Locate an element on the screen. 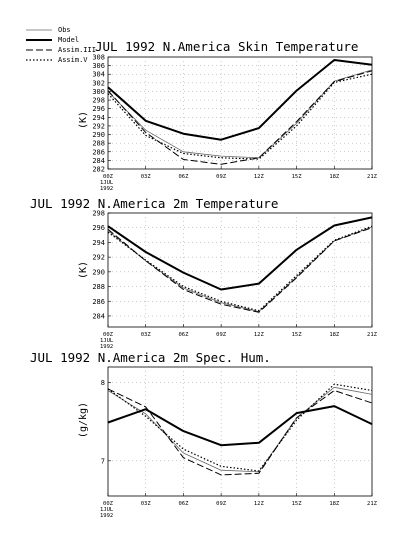 The height and width of the screenshot is (539, 418). legend-label-assim5: Assim.V is located at coordinates (73, 60).